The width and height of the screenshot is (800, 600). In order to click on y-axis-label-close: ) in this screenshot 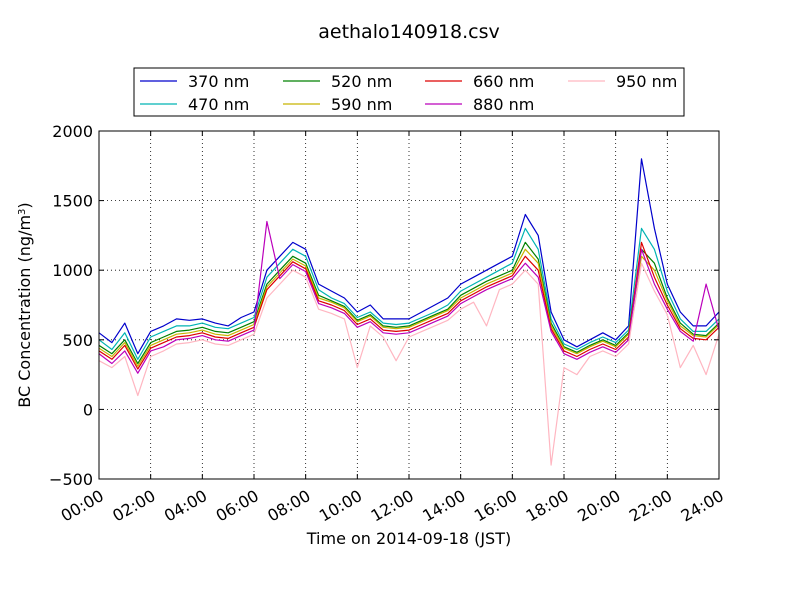, I will do `click(24, 205)`.